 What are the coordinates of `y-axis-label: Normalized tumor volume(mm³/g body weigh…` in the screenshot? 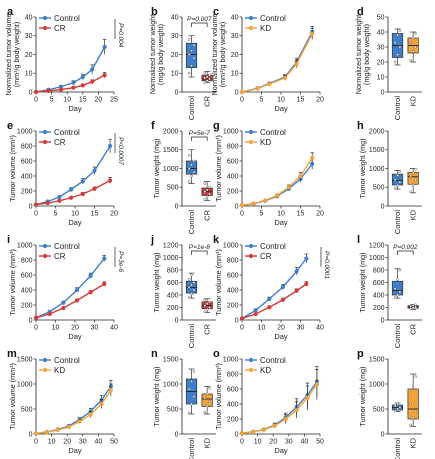 It's located at (12, 55).